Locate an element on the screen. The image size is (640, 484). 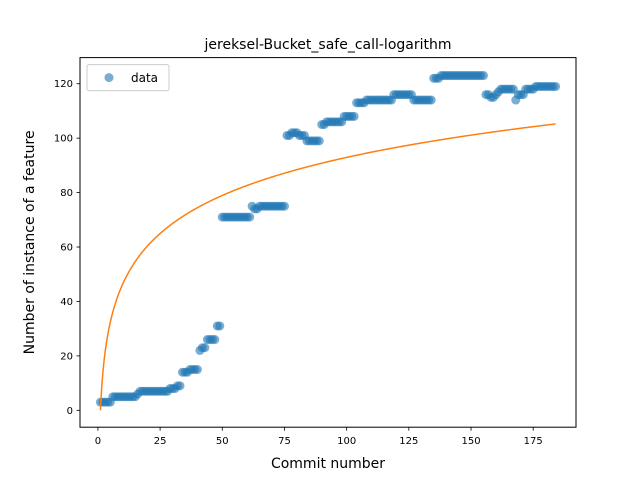
y-axis-ticks: 0 20 40 60 80 100 120 is located at coordinates (67, 248).